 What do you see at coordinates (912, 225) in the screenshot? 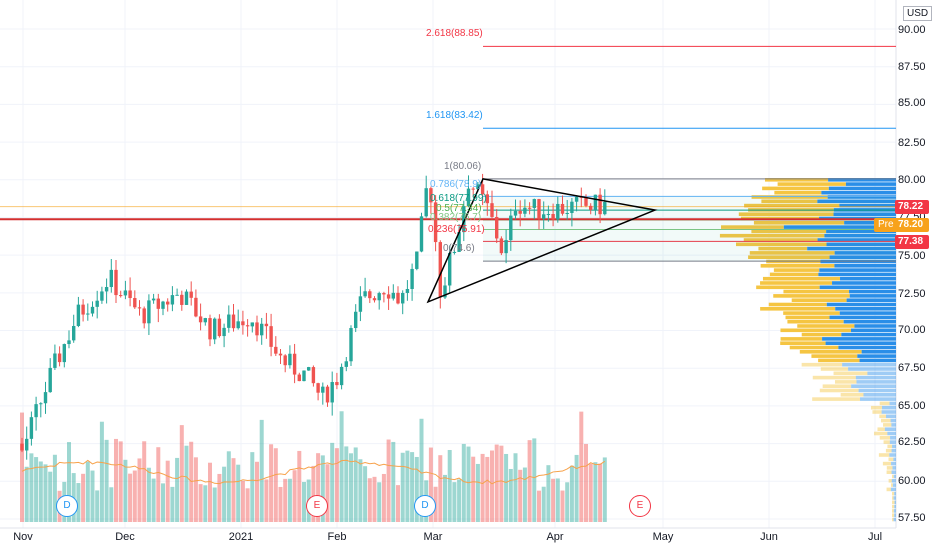
I see `premarket-price-tag: 78.20` at bounding box center [912, 225].